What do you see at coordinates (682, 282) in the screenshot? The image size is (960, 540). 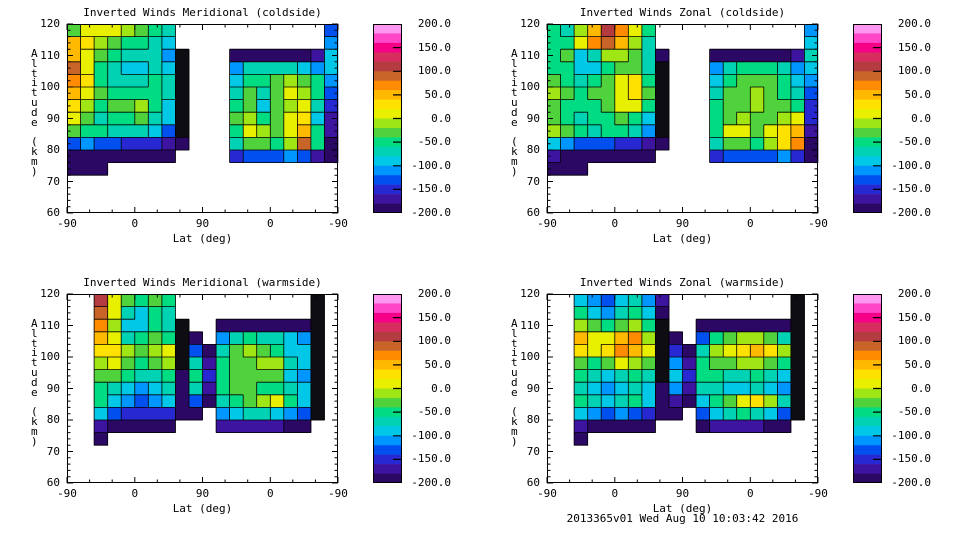 I see `chart-title: Inverted Winds Zonal (warmside)` at bounding box center [682, 282].